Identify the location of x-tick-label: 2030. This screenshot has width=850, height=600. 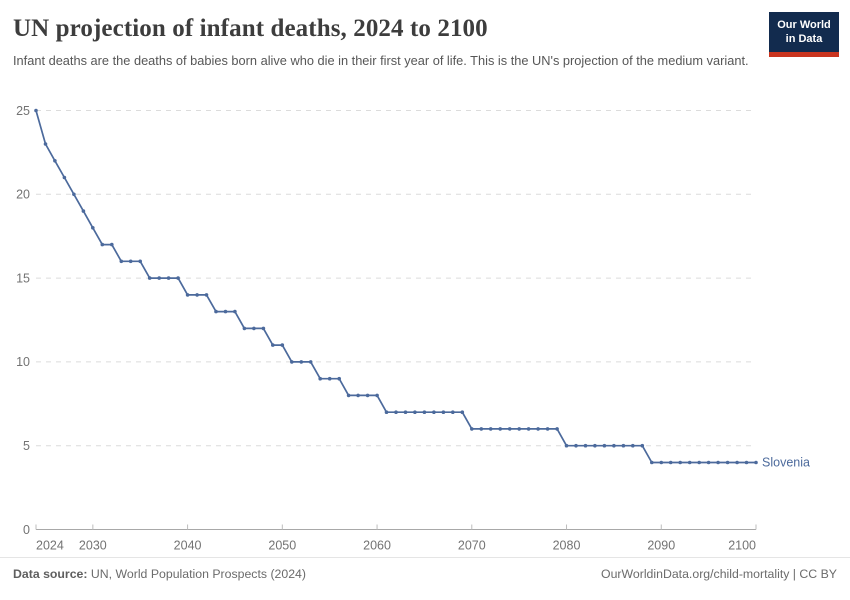
(93, 546).